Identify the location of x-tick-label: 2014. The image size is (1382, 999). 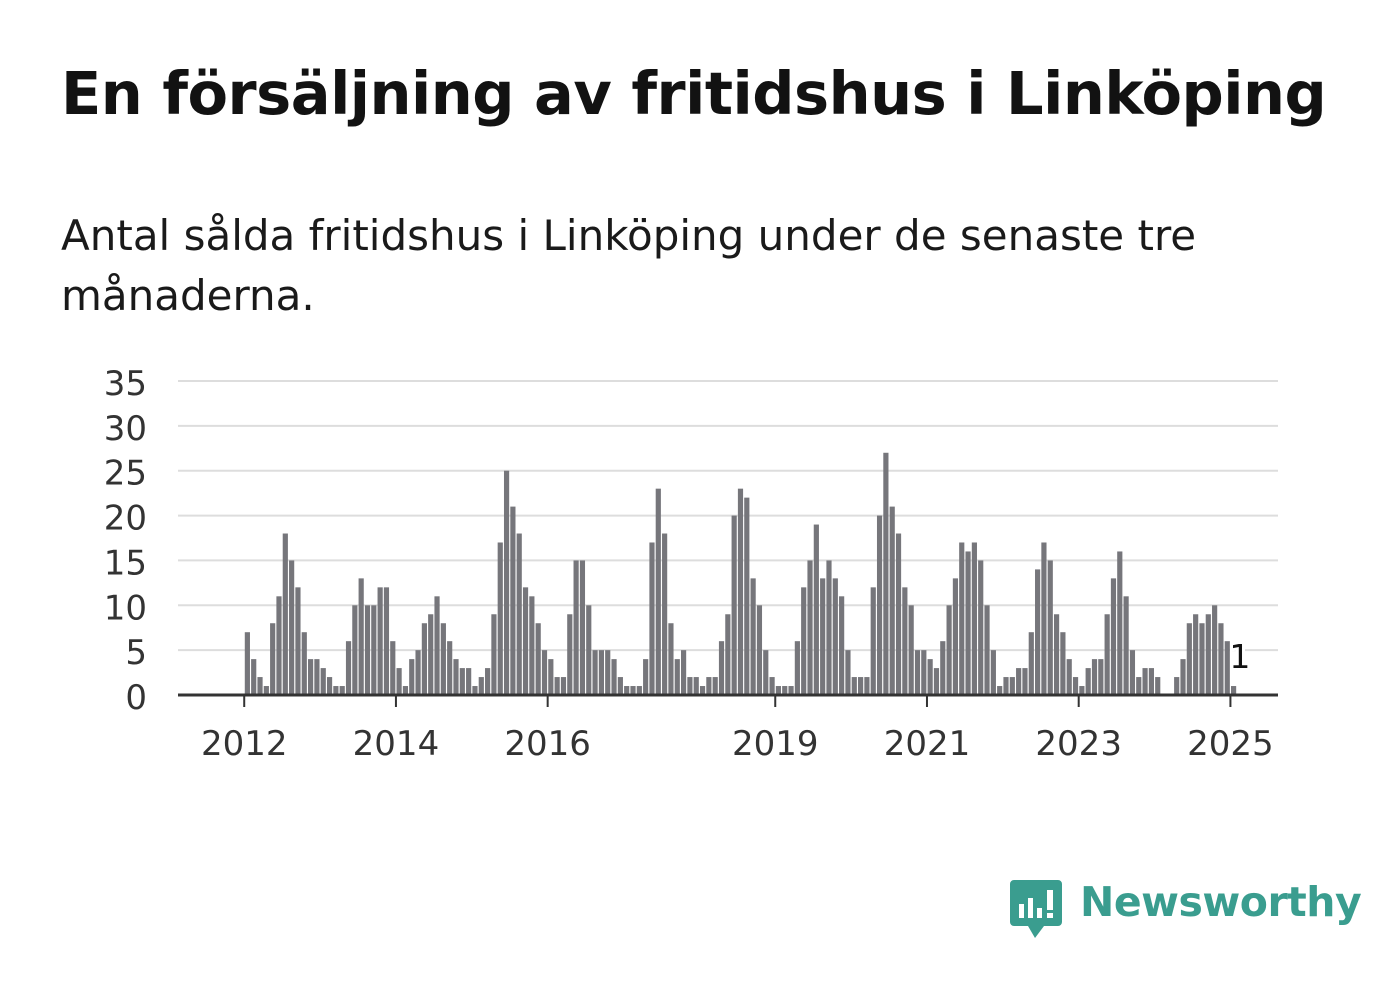
(396, 744).